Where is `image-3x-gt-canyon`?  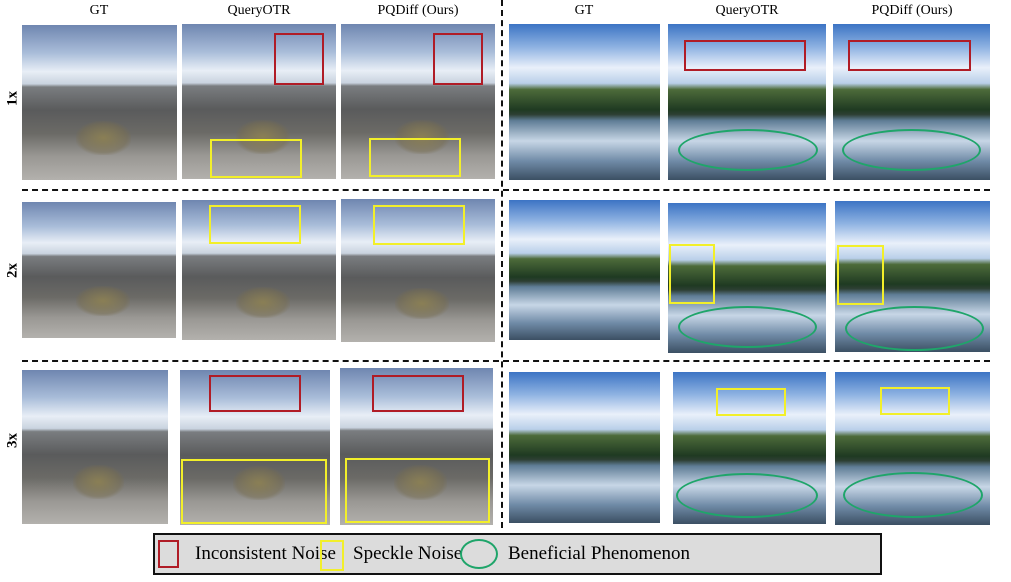 image-3x-gt-canyon is located at coordinates (95, 447).